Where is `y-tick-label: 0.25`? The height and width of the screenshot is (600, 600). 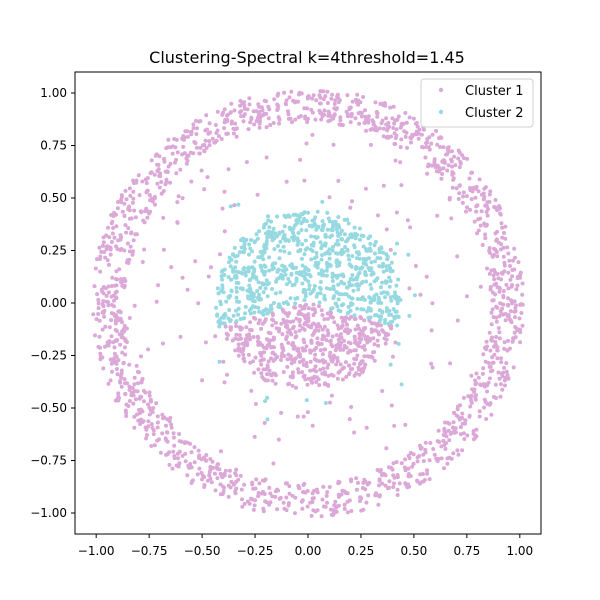
y-tick-label: 0.25 is located at coordinates (53, 251).